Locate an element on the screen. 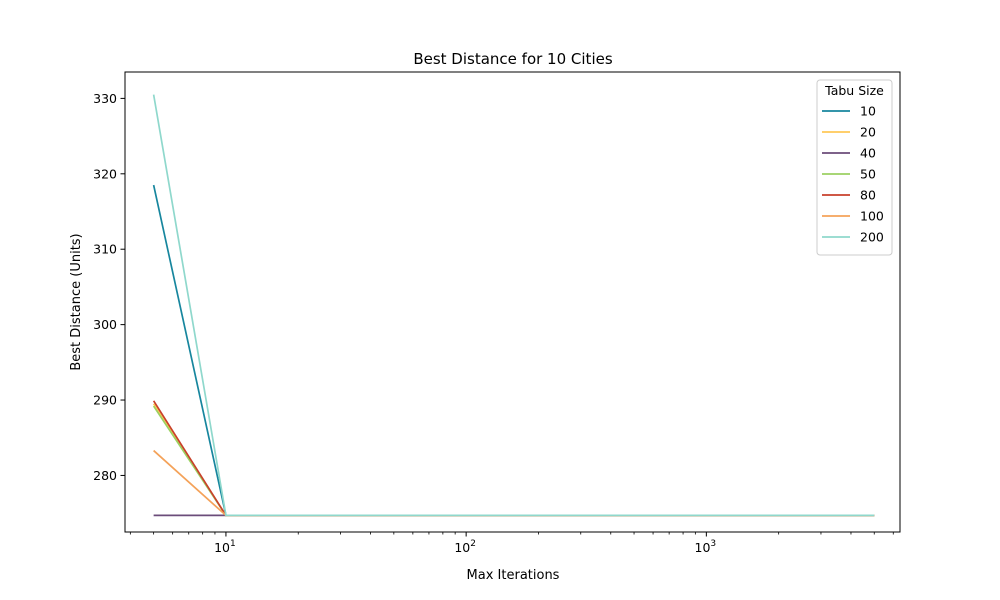  legend-label-200: 200 is located at coordinates (872, 237).